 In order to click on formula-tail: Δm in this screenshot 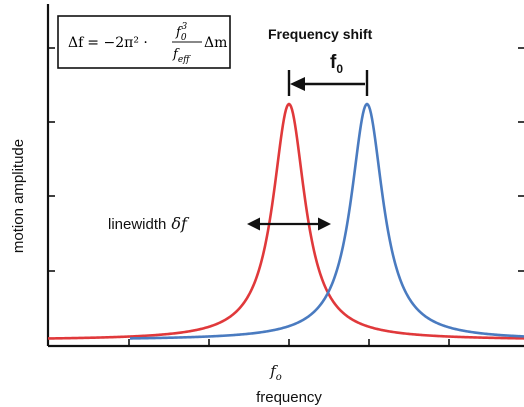, I will do `click(215, 43)`.